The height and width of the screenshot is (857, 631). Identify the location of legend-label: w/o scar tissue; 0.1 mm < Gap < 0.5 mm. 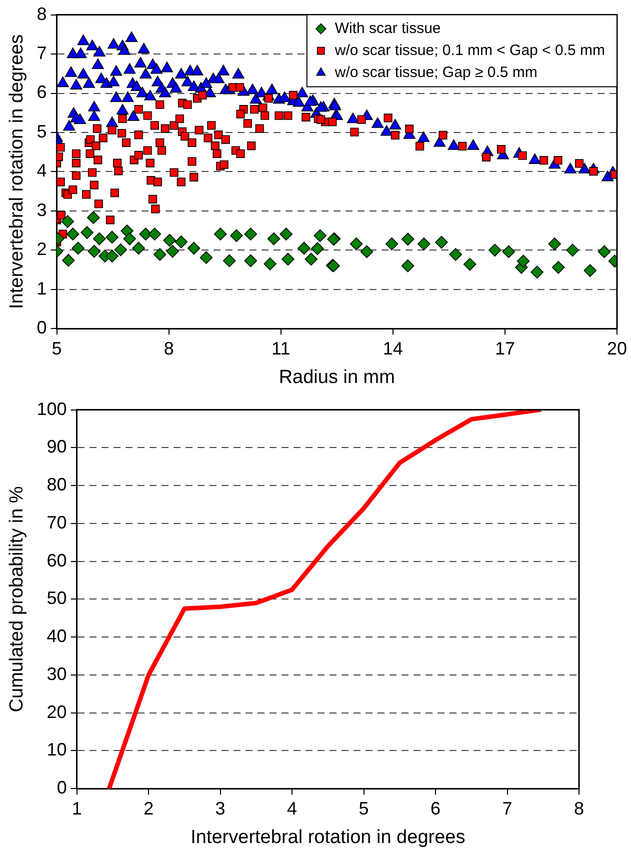
(470, 50).